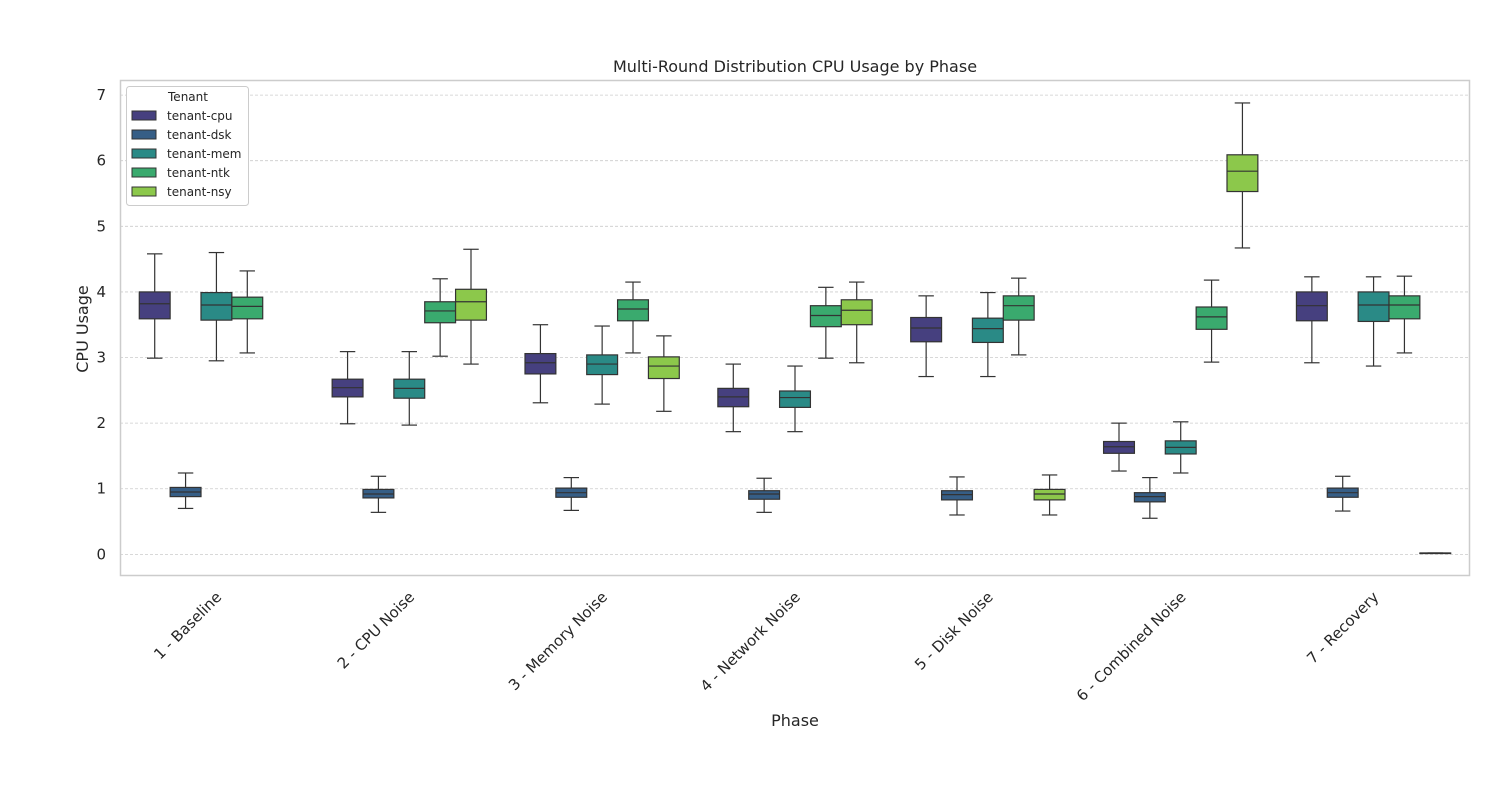  What do you see at coordinates (101, 324) in the screenshot?
I see `y-ticks: 0 1 2 3 4 5 6 7` at bounding box center [101, 324].